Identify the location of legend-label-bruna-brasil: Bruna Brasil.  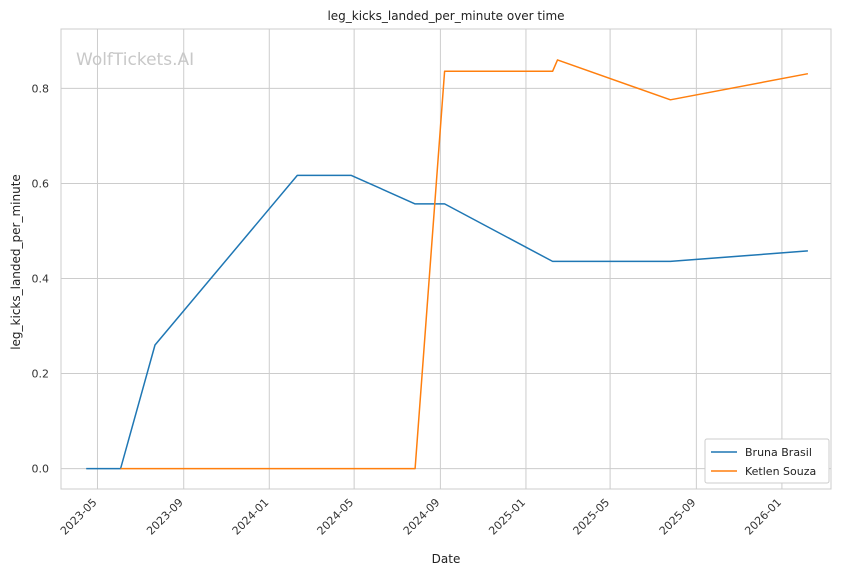
(778, 452).